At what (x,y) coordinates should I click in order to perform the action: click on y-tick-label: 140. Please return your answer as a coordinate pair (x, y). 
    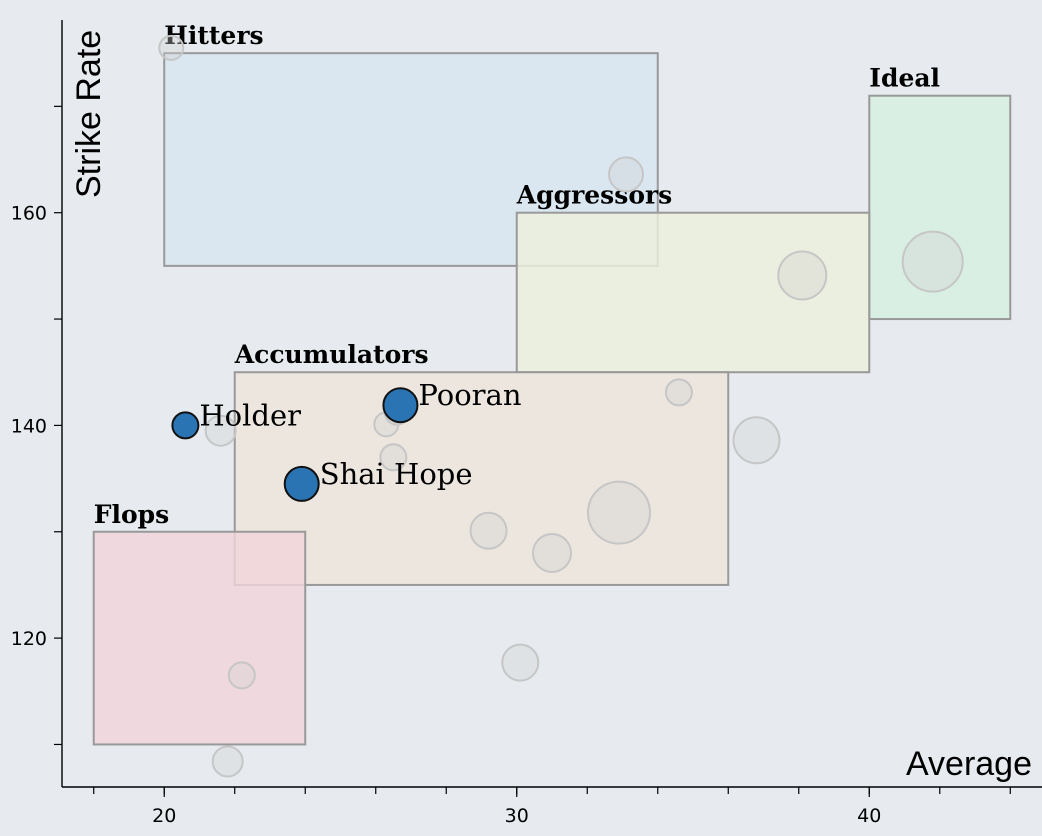
    Looking at the image, I should click on (29, 426).